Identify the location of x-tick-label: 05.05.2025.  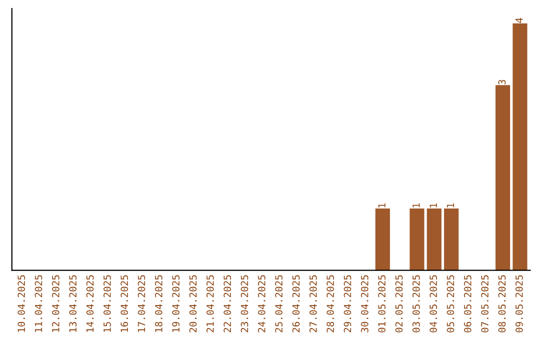
(450, 303).